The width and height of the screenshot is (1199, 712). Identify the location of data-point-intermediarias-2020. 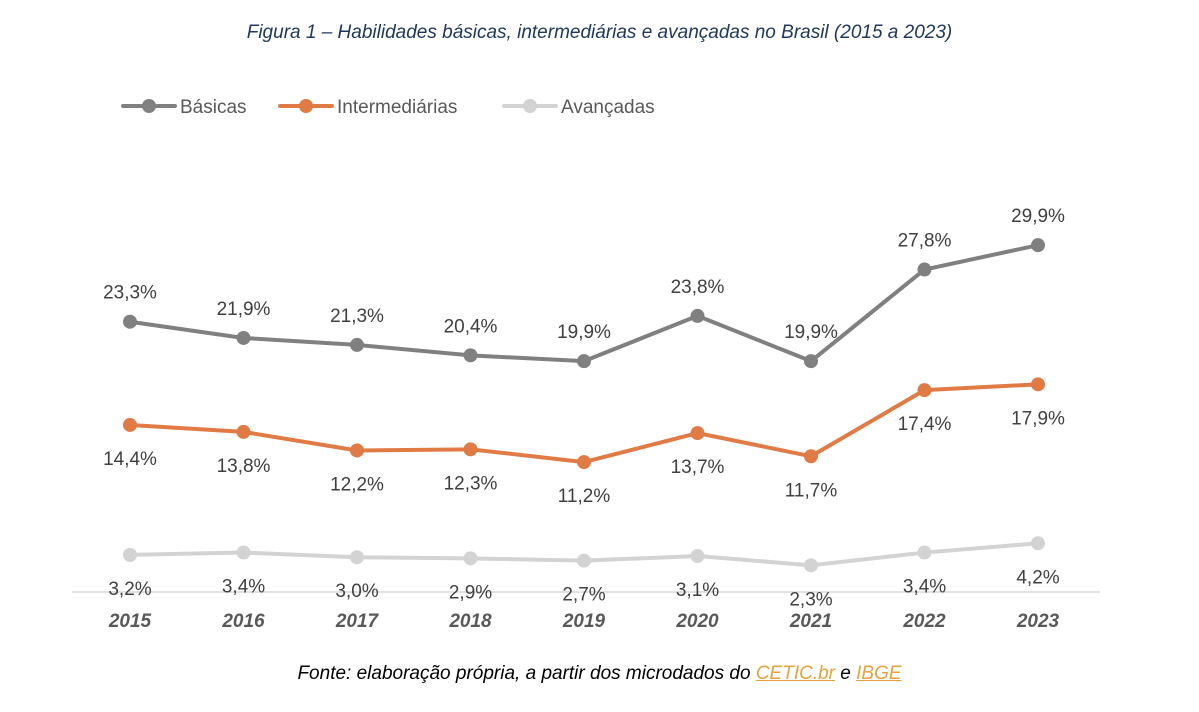
(697, 433).